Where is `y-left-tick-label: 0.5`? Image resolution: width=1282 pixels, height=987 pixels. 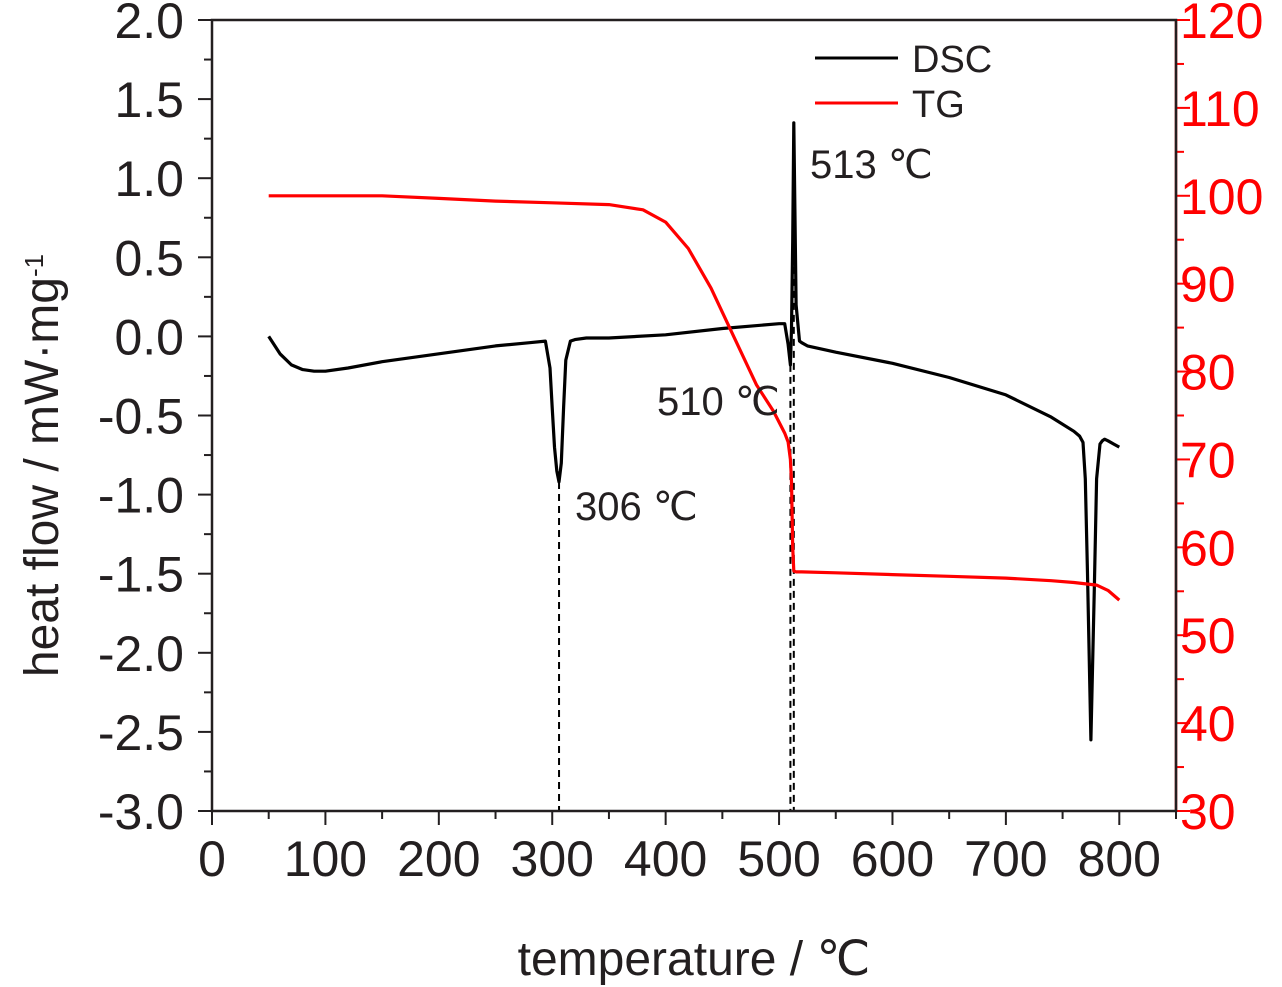
y-left-tick-label: 0.5 is located at coordinates (149, 258).